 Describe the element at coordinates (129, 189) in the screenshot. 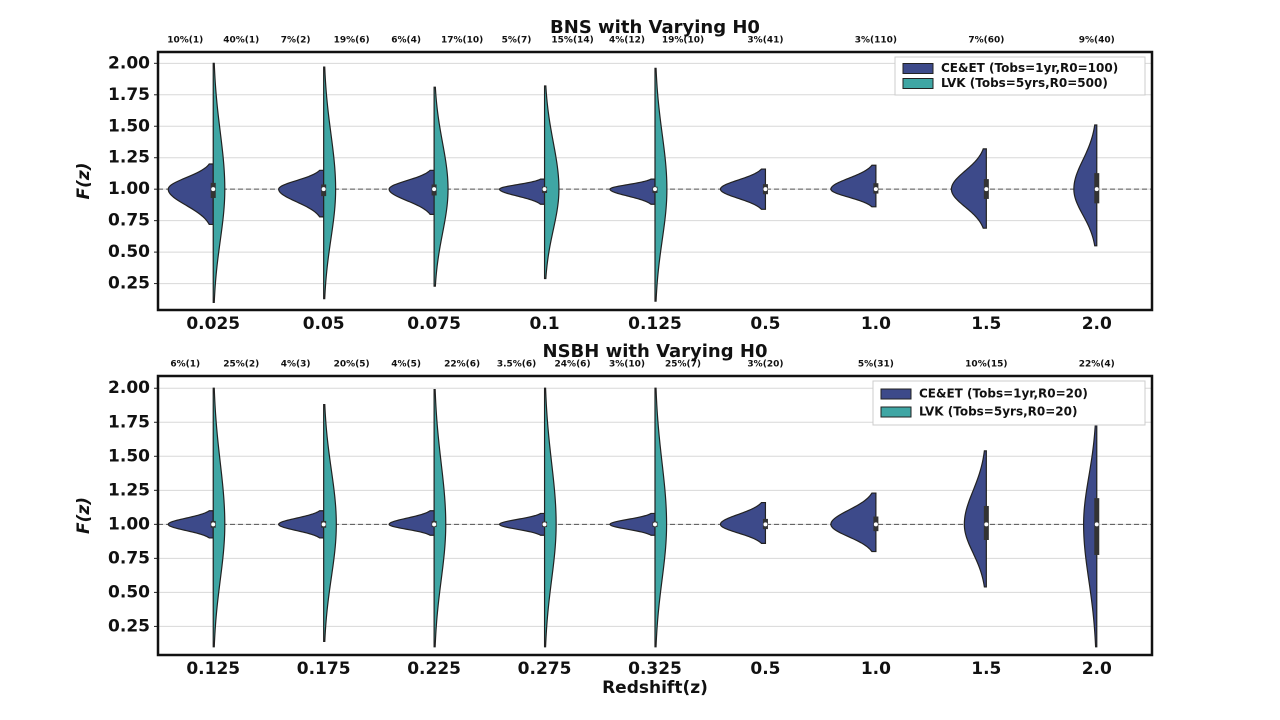

I see `y-tick-label: 1.00` at that location.